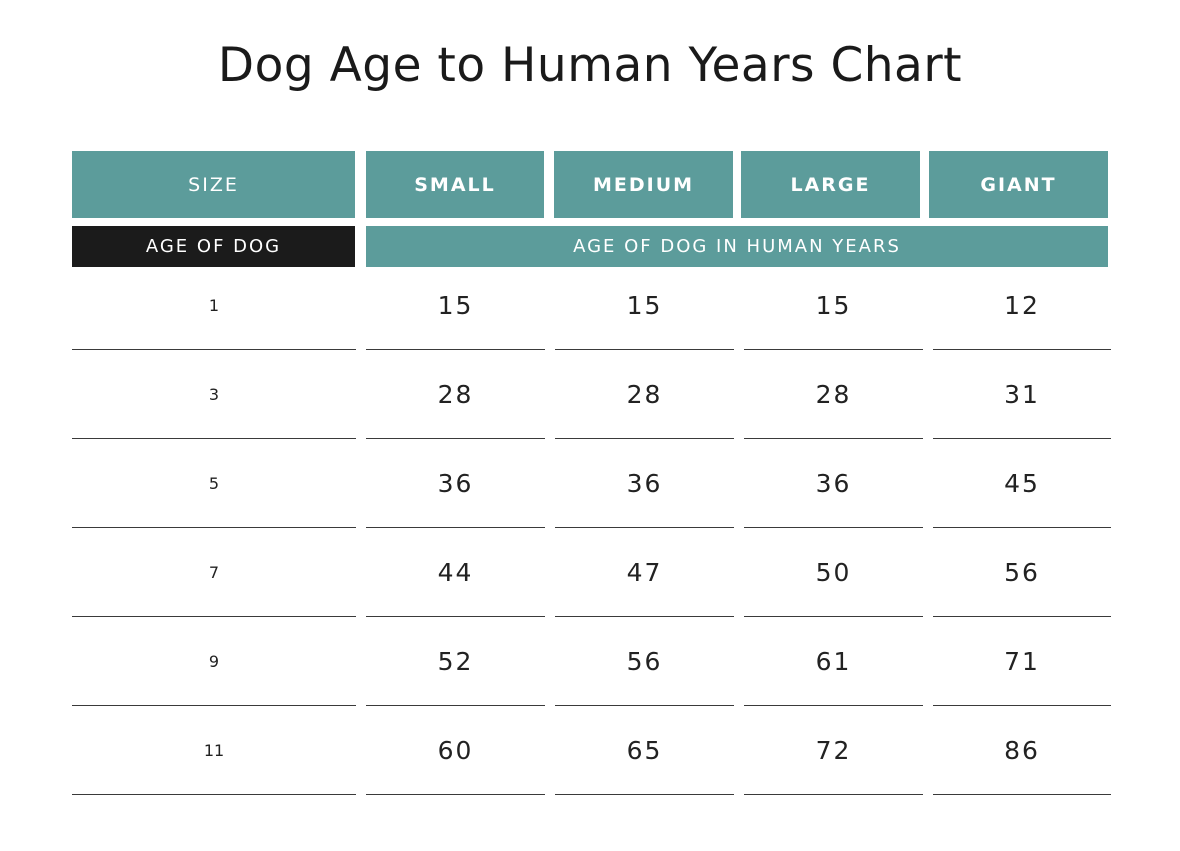 Image resolution: width=1180 pixels, height=851 pixels. I want to click on value-cell-large: 28, so click(833, 394).